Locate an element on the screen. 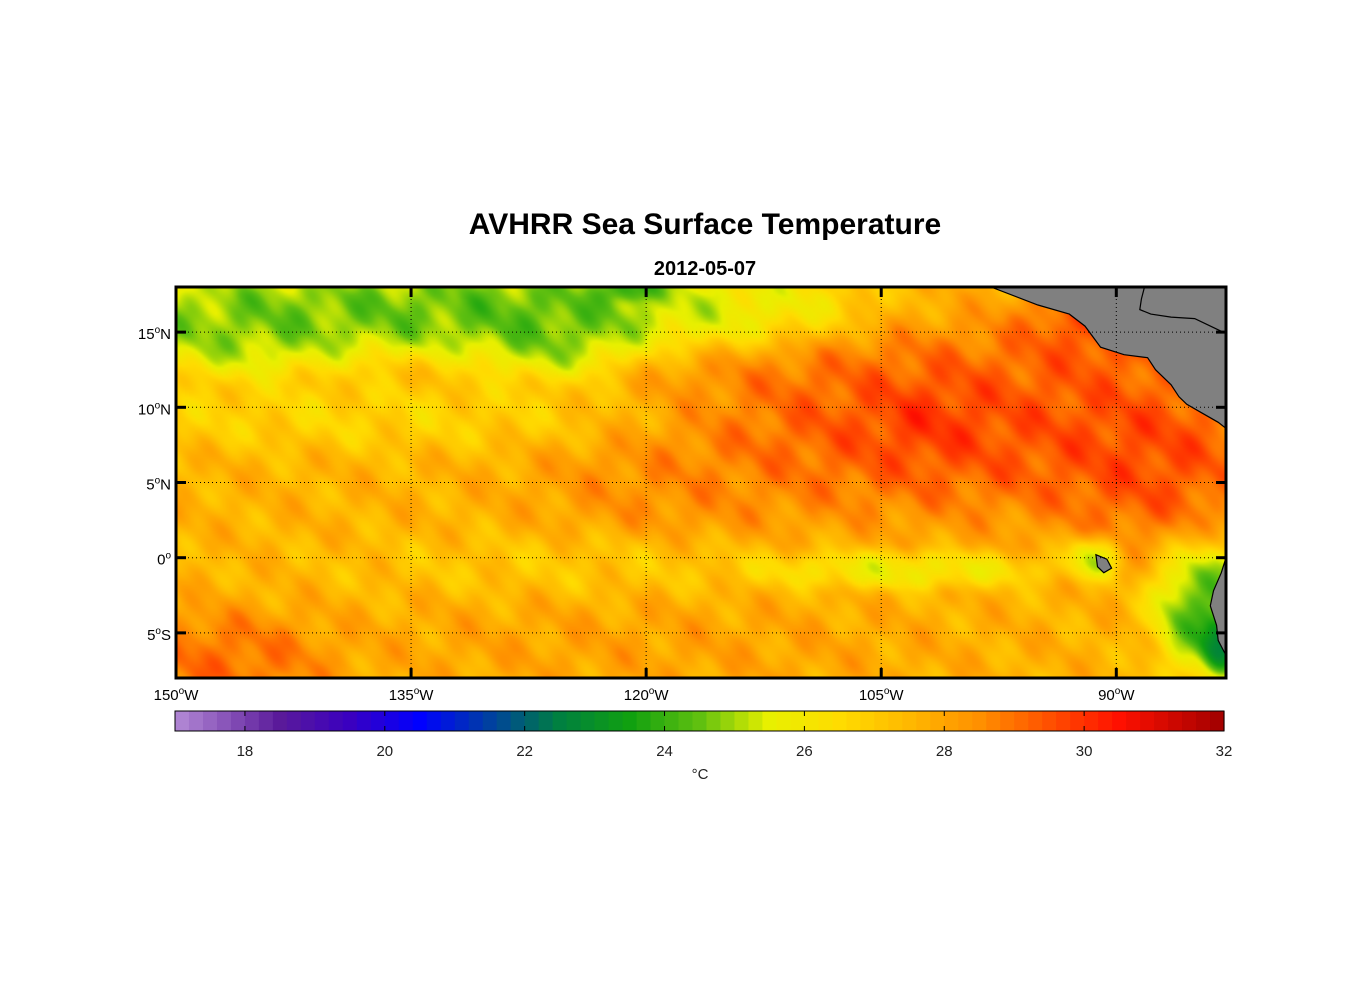 This screenshot has width=1356, height=1000. lon-tick-label-value: 135 is located at coordinates (401, 695).